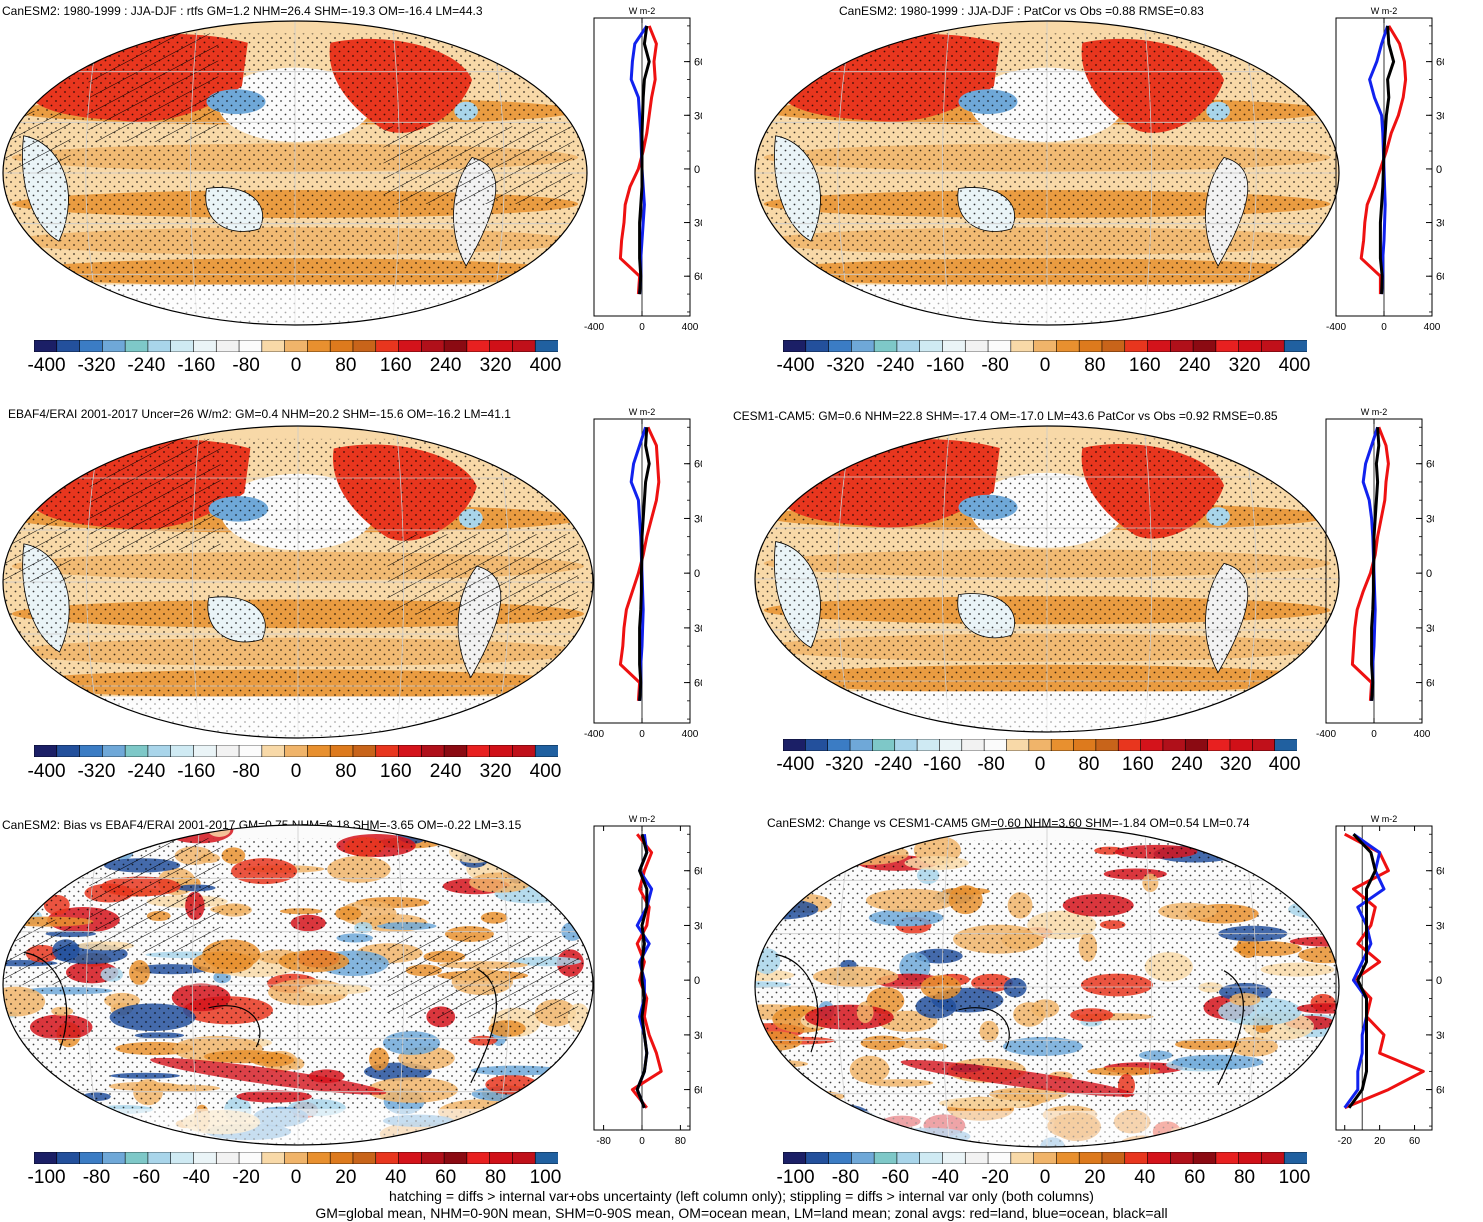 The height and width of the screenshot is (1222, 1483). What do you see at coordinates (1430, 684) in the screenshot?
I see `zonal-ytick-label: 60S` at bounding box center [1430, 684].